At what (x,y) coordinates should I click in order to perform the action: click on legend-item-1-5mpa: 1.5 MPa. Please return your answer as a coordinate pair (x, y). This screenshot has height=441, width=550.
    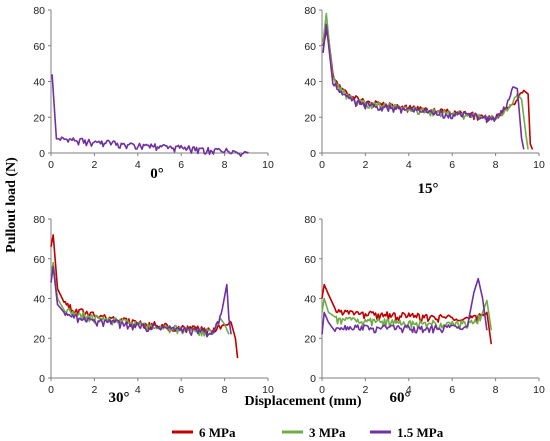
    Looking at the image, I should click on (407, 432).